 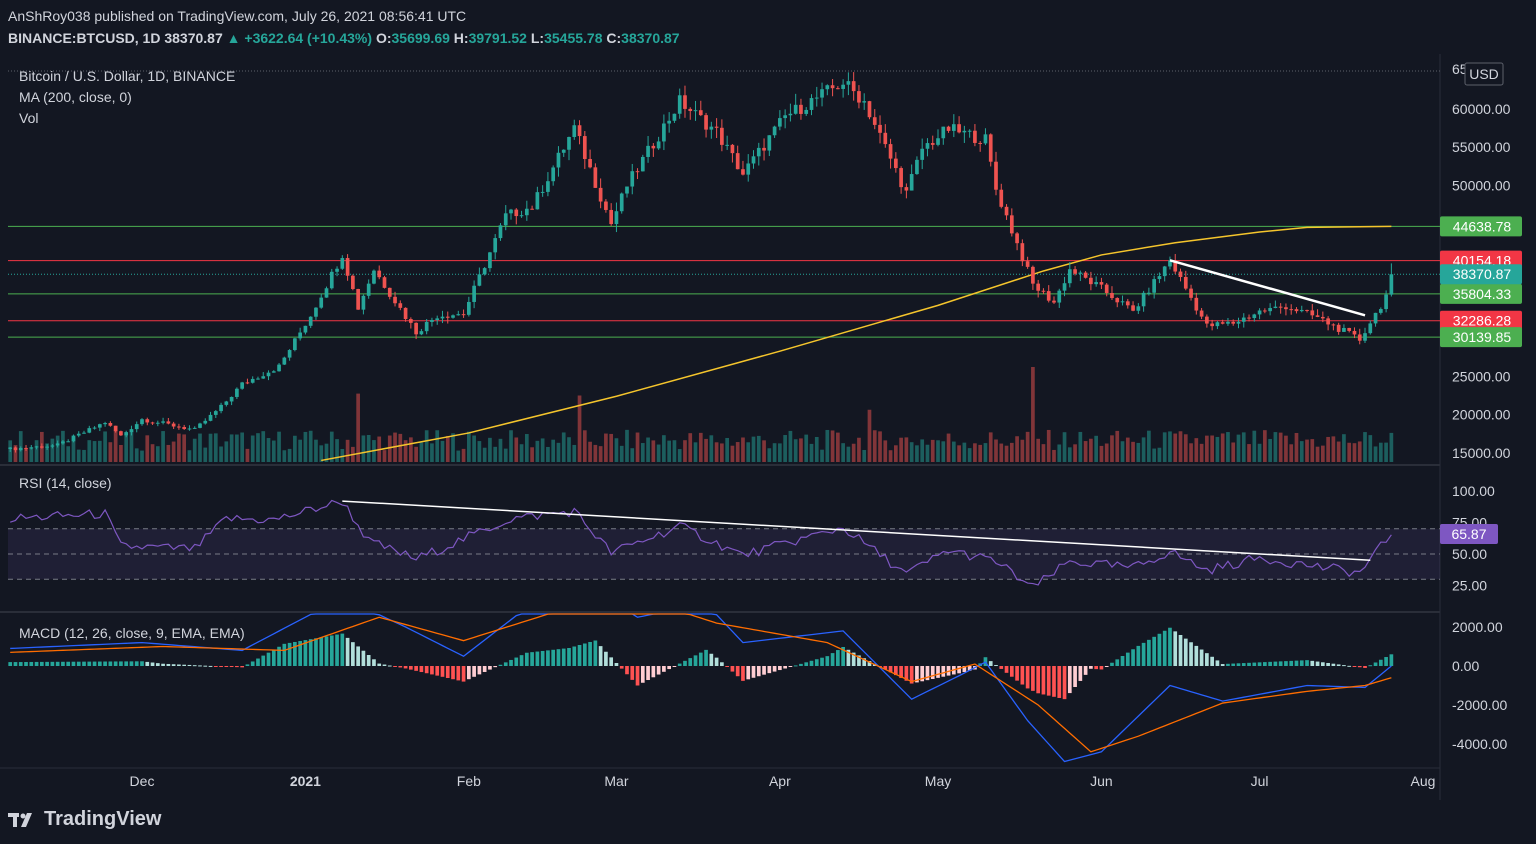 I want to click on legend-ma: MA (200, close, 0), so click(x=75, y=97).